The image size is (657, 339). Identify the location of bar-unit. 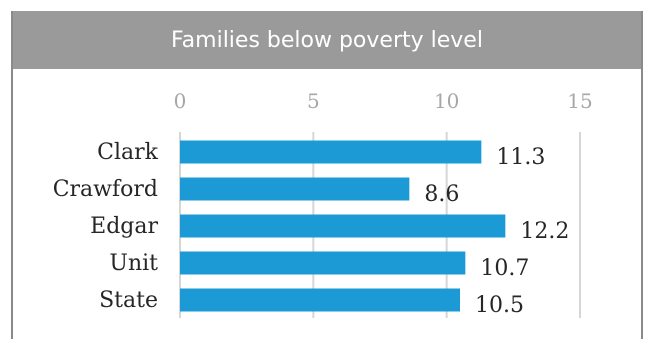
(323, 263).